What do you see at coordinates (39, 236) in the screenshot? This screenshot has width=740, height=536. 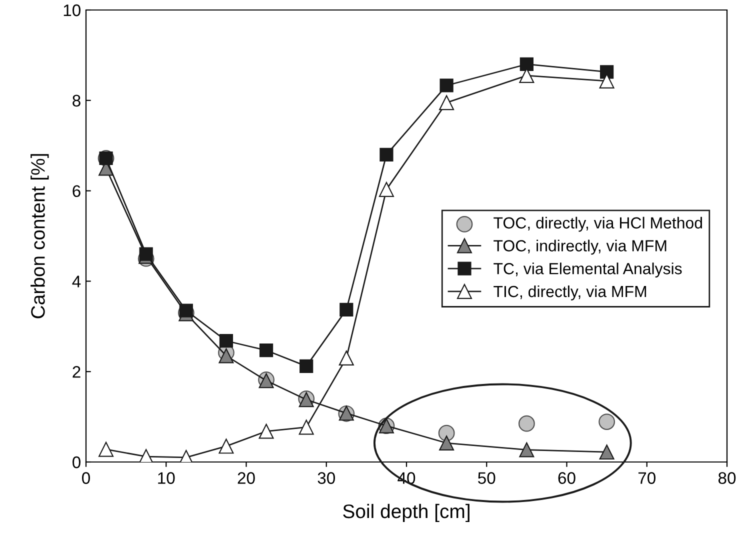 I see `y-axis-title: Carbon content [%]` at bounding box center [39, 236].